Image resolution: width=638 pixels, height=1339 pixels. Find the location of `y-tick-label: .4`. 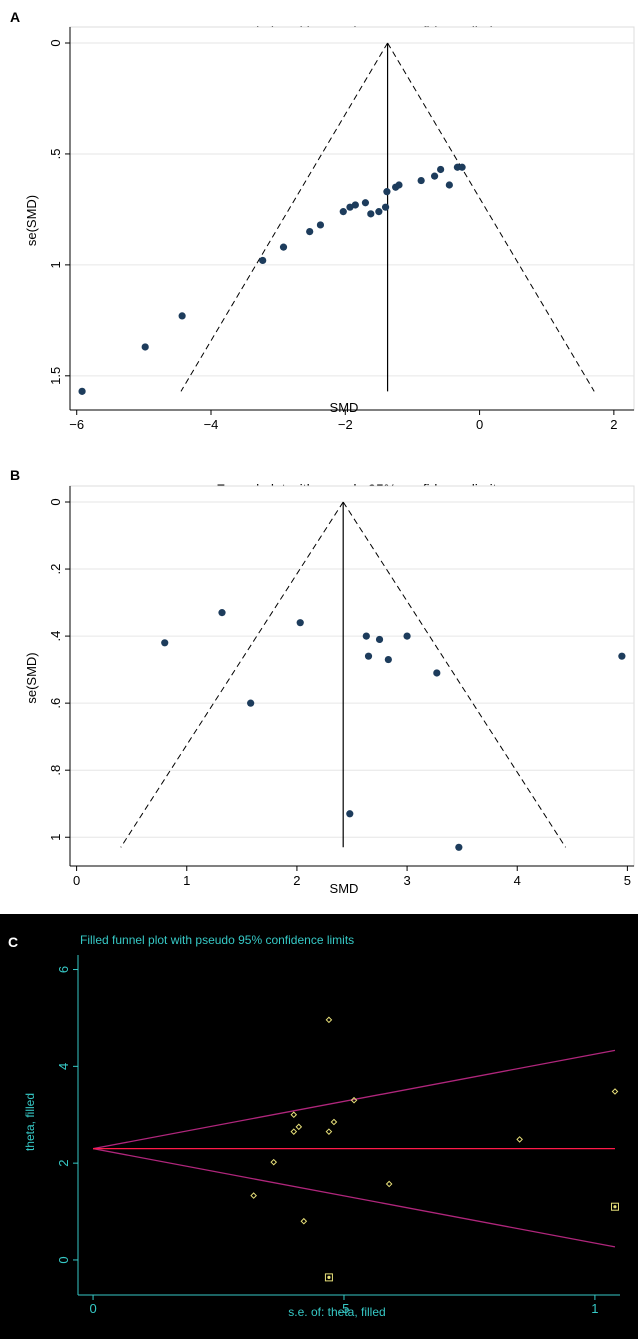

y-tick-label: .4 is located at coordinates (55, 636).